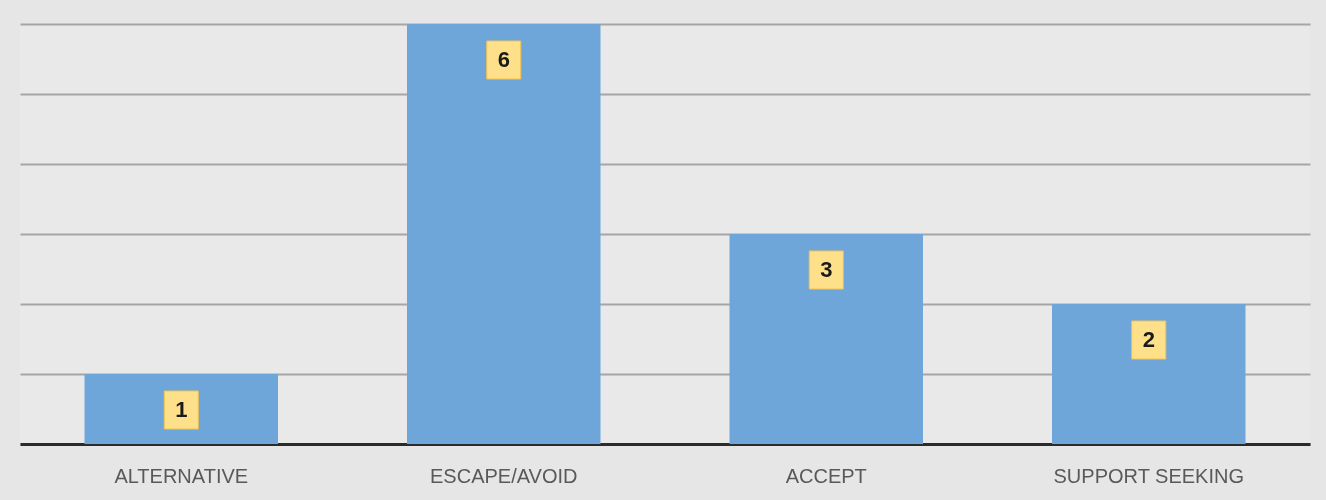 This screenshot has height=500, width=1326. Describe the element at coordinates (504, 475) in the screenshot. I see `x-tick-label: ESCAPE/AVOID` at that location.